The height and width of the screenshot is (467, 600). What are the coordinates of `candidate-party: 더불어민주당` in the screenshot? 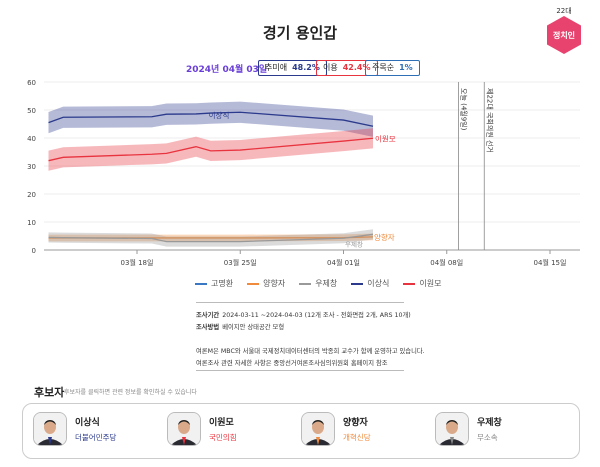 It's located at (96, 437).